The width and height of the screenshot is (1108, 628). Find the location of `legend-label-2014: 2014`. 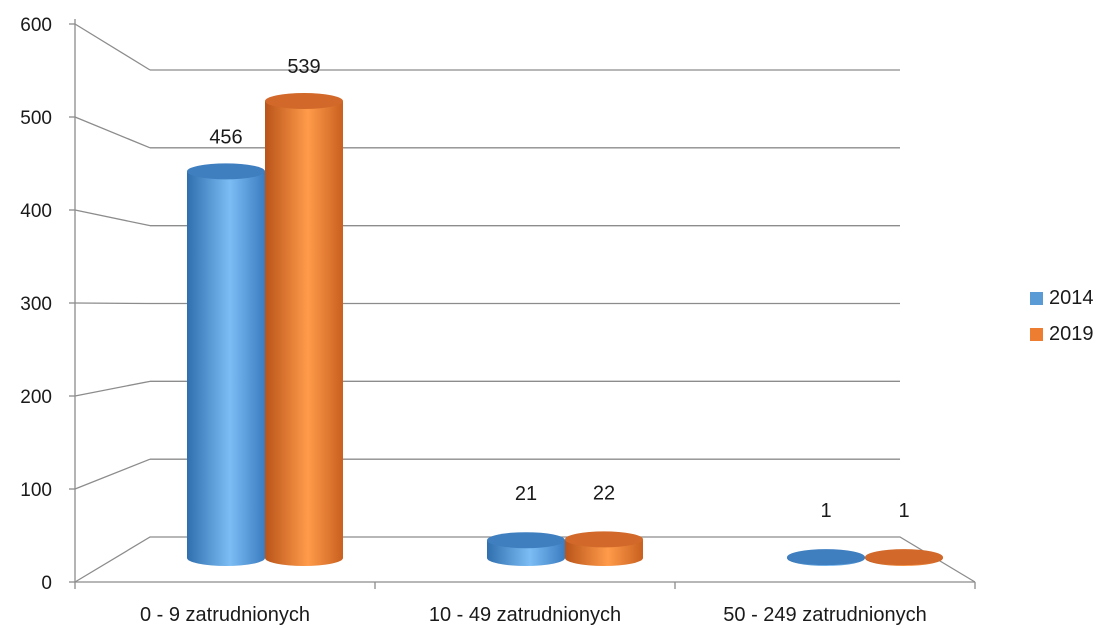

legend-label-2014: 2014 is located at coordinates (1071, 297).